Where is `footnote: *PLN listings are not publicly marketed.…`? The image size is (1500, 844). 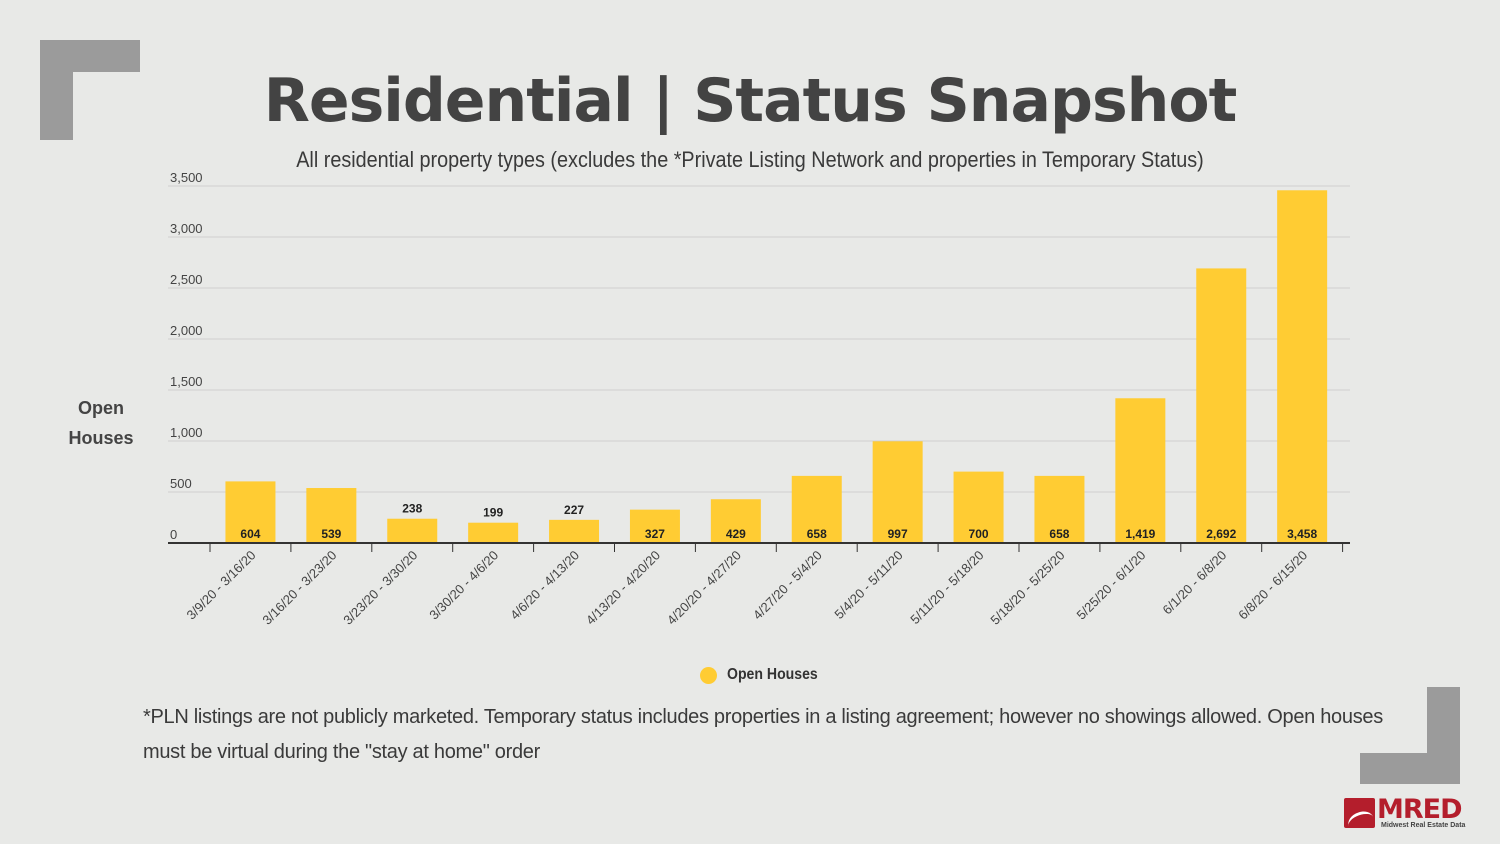
footnote: *PLN listings are not publicly marketed.… is located at coordinates (763, 734).